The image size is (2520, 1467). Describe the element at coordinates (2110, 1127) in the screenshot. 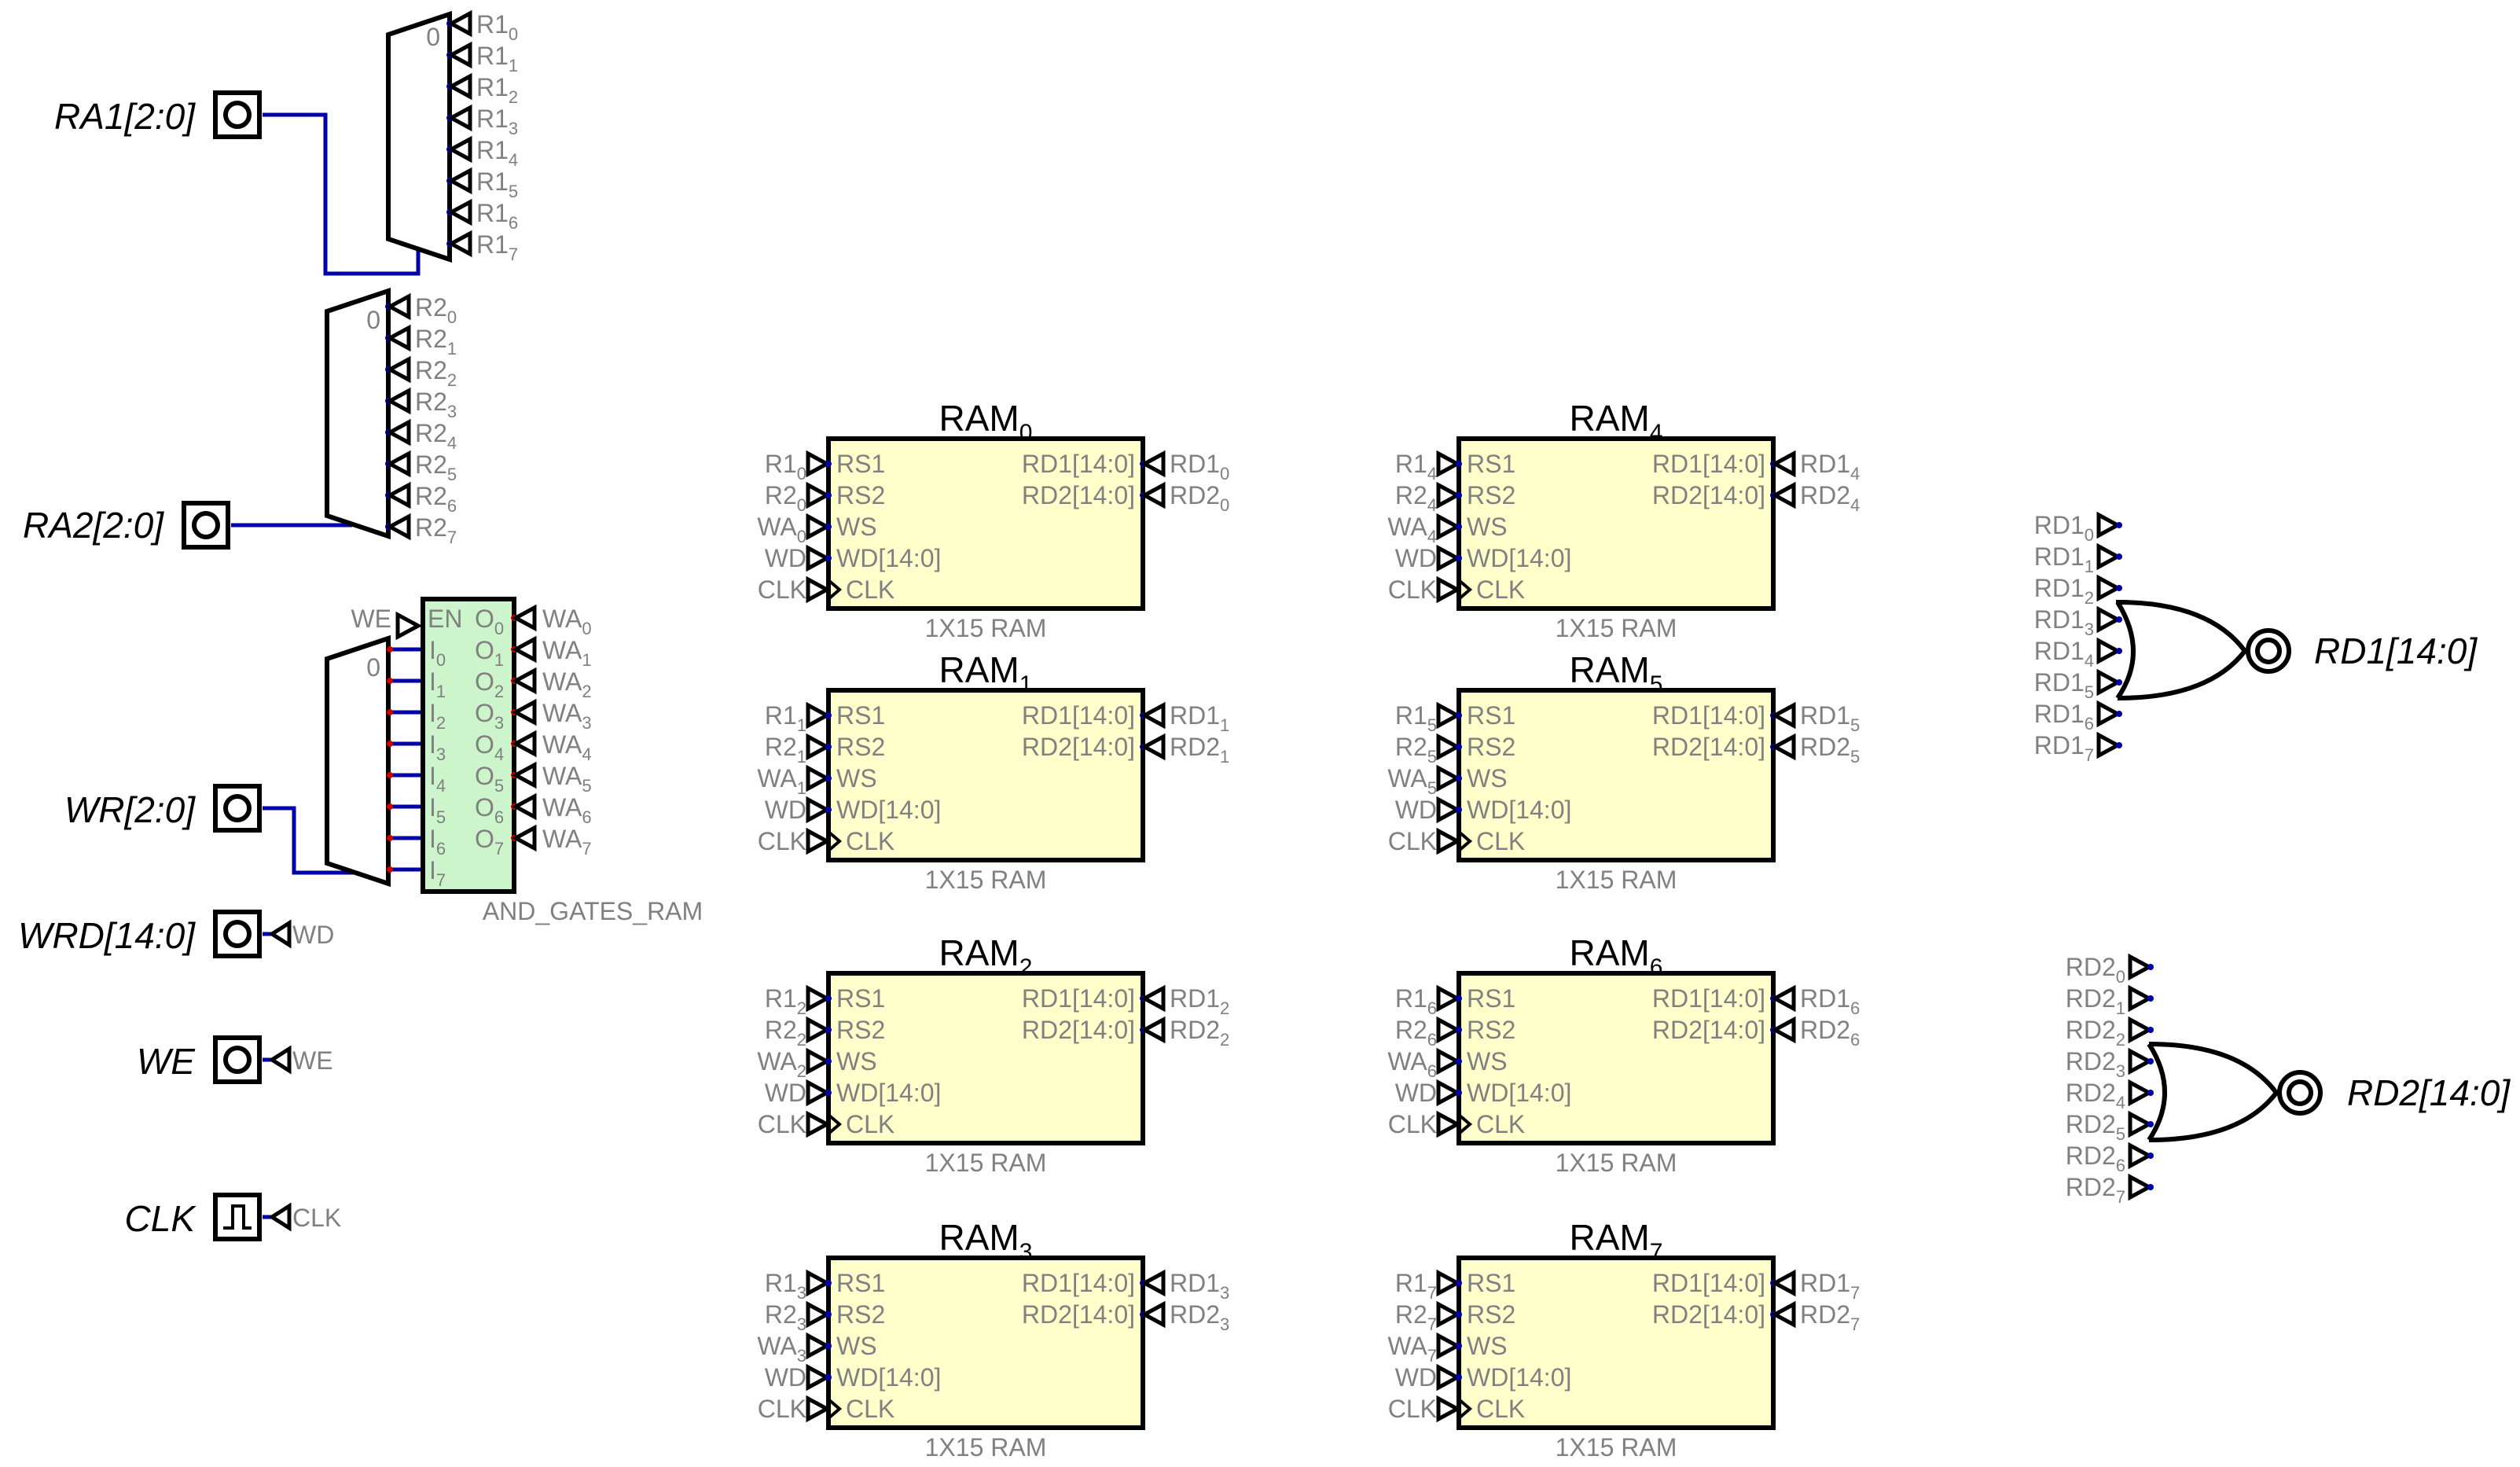

I see `or-input-rd2-5: RD25` at that location.